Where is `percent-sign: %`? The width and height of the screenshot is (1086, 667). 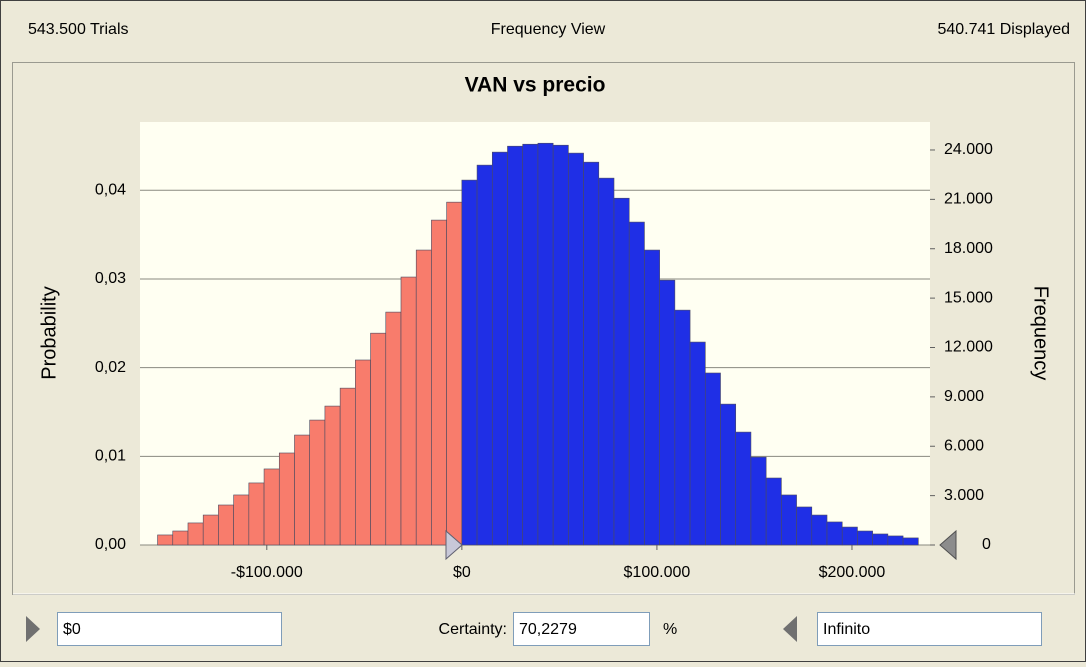
percent-sign: % is located at coordinates (670, 629).